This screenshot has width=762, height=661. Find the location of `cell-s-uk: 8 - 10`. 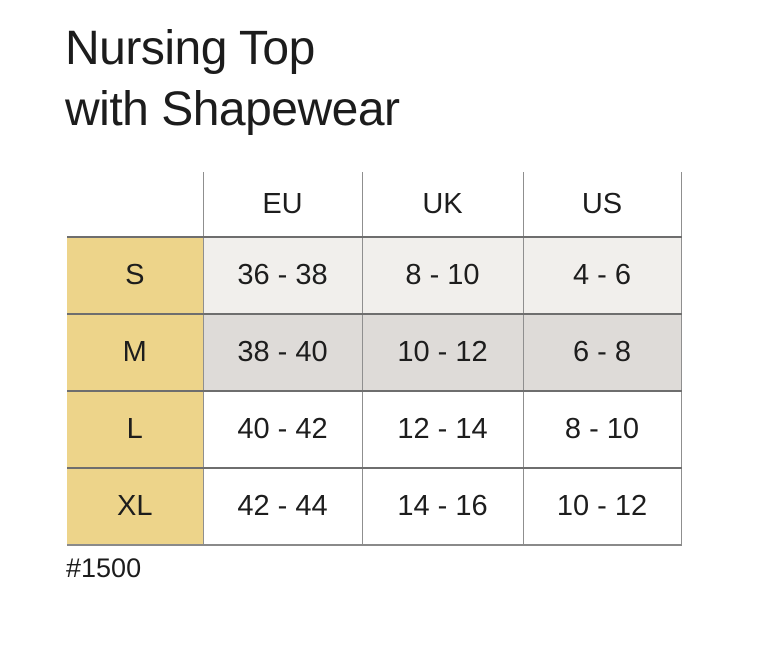

cell-s-uk: 8 - 10 is located at coordinates (442, 275).